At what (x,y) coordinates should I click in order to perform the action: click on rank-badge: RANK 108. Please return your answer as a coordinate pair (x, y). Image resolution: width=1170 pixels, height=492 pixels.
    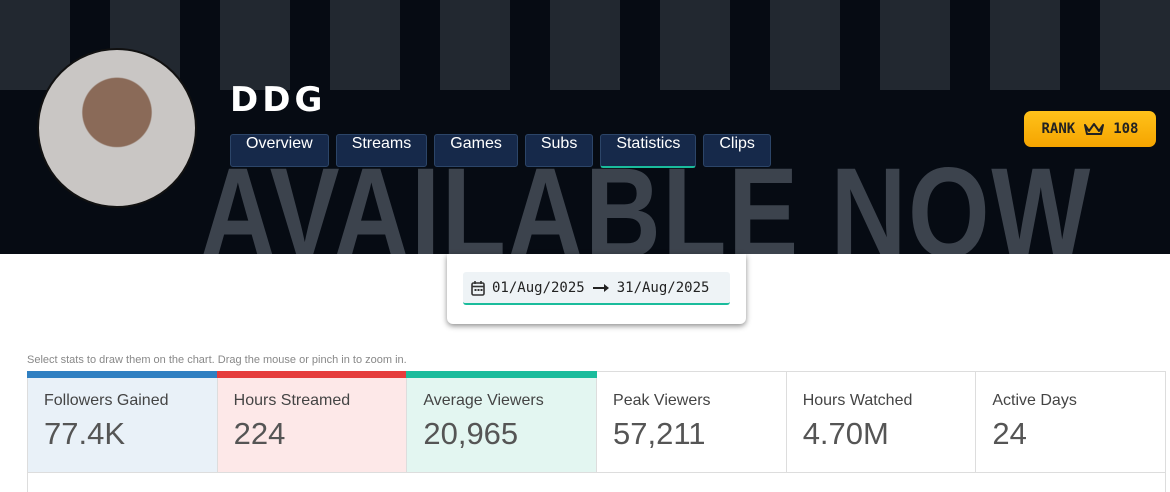
    Looking at the image, I should click on (1090, 129).